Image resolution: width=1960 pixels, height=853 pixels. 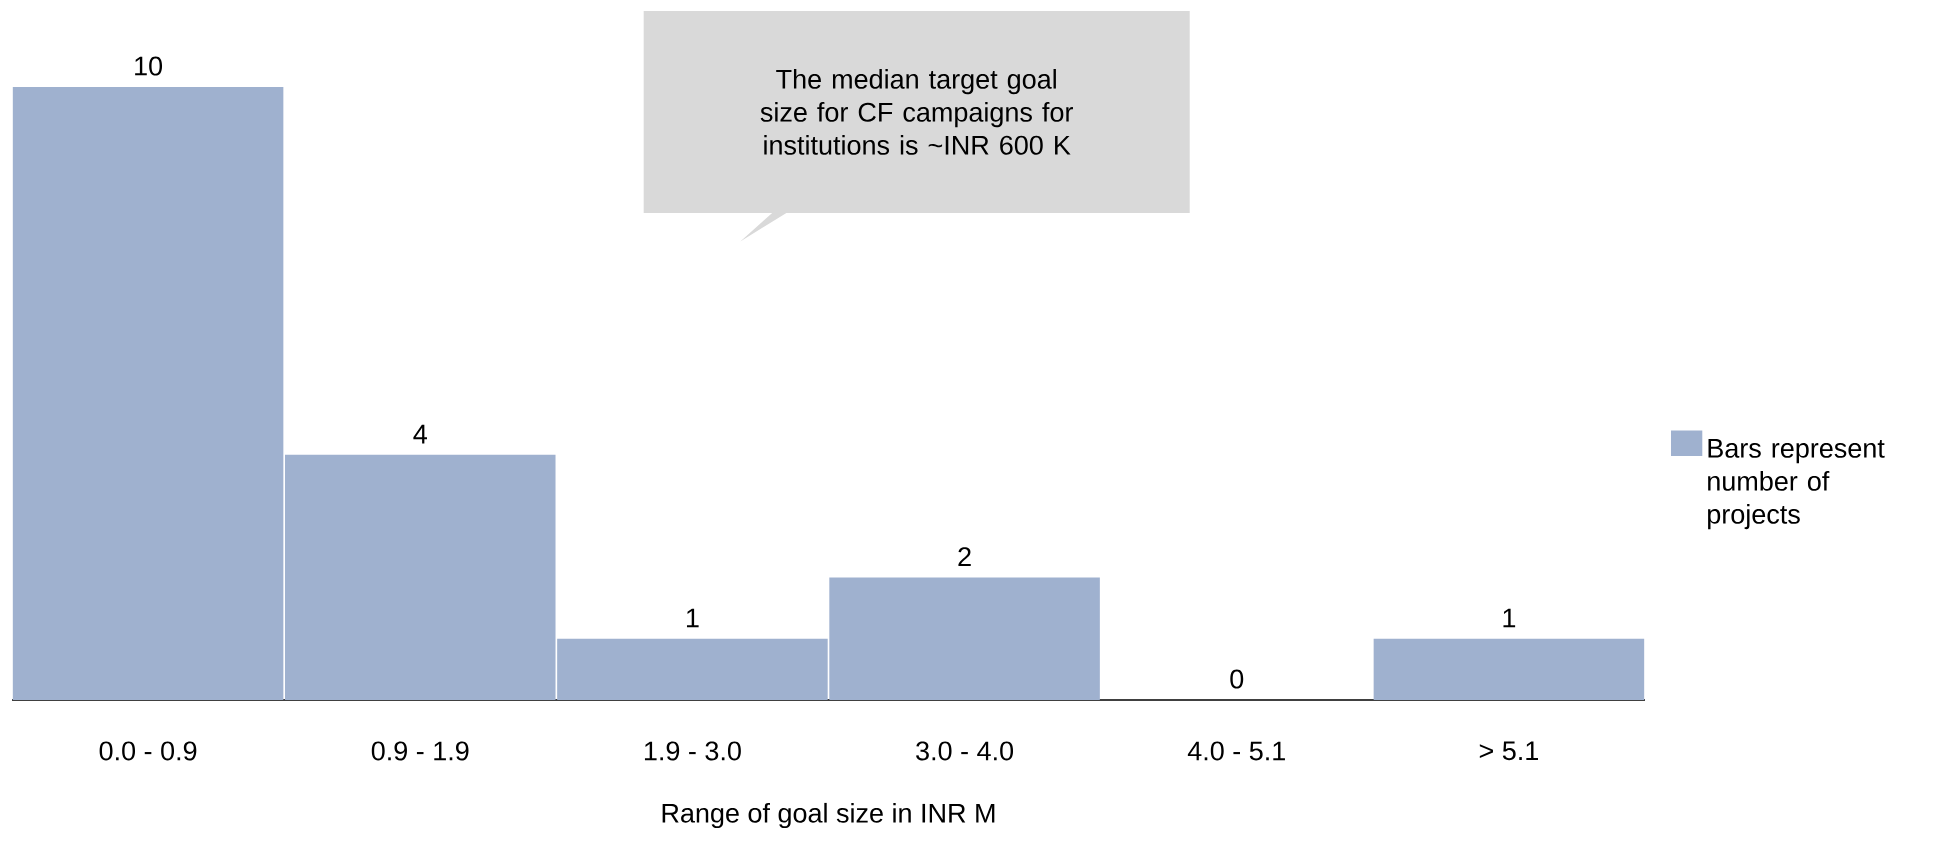 What do you see at coordinates (1237, 679) in the screenshot?
I see `data-label: 0` at bounding box center [1237, 679].